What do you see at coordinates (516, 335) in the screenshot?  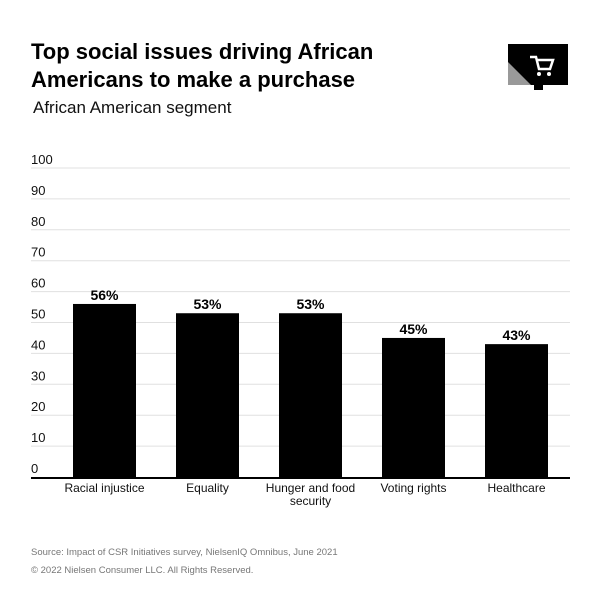 I see `data-label: 43%` at bounding box center [516, 335].